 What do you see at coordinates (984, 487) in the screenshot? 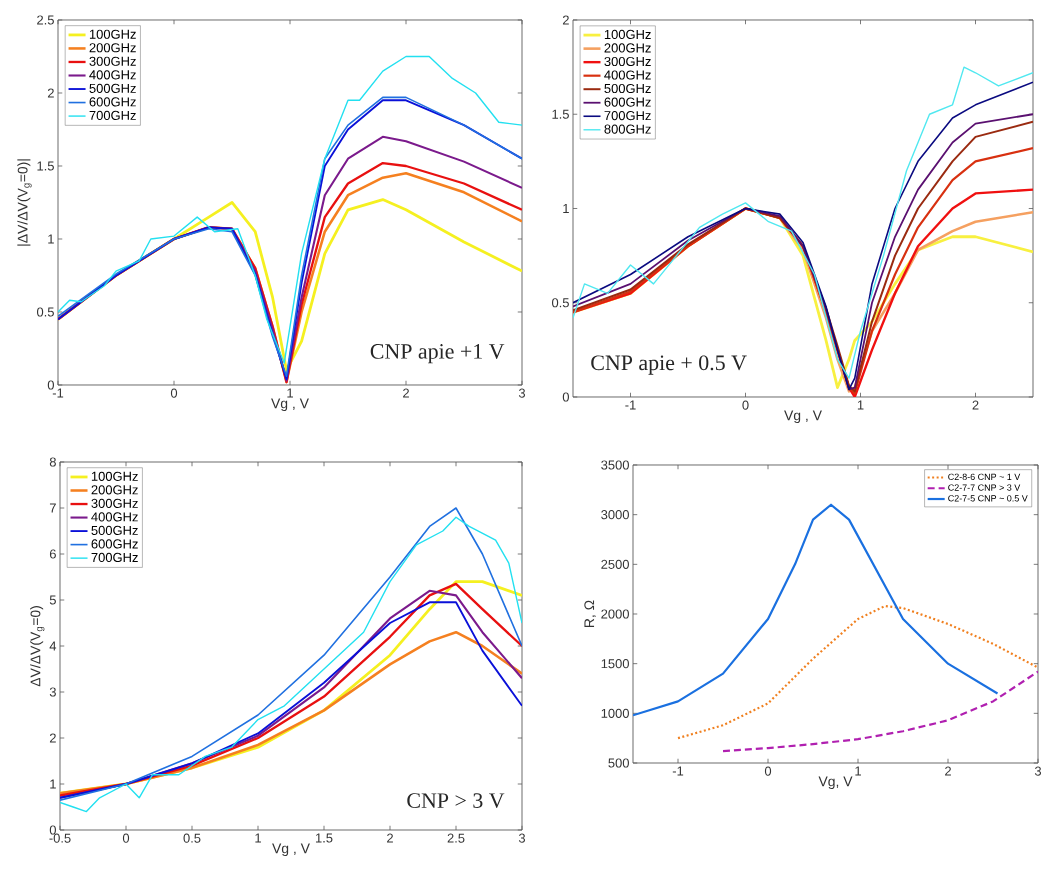
I see `legend-label: C2-7-7 CNP > 3 V` at bounding box center [984, 487].